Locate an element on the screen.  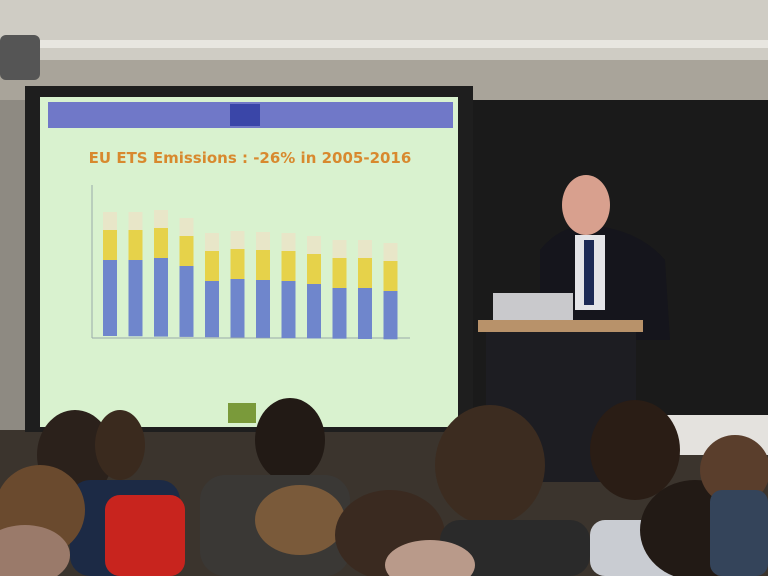
climate-action-logo is located at coordinates (242, 413).